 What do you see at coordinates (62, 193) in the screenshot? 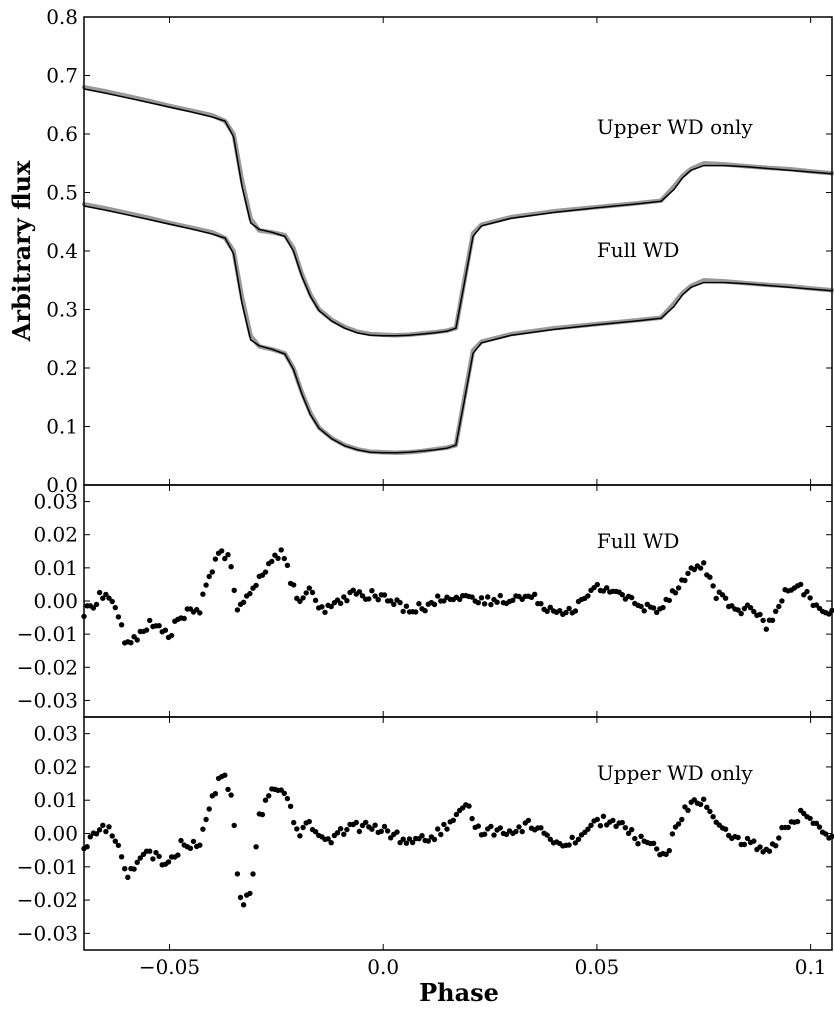
I see `y-tick-label: 0.5` at bounding box center [62, 193].